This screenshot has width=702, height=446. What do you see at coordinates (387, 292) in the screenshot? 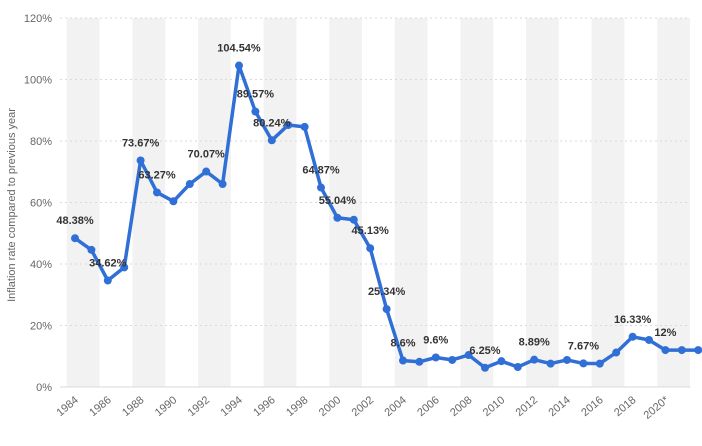
I see `data-label: 25.34%` at bounding box center [387, 292].